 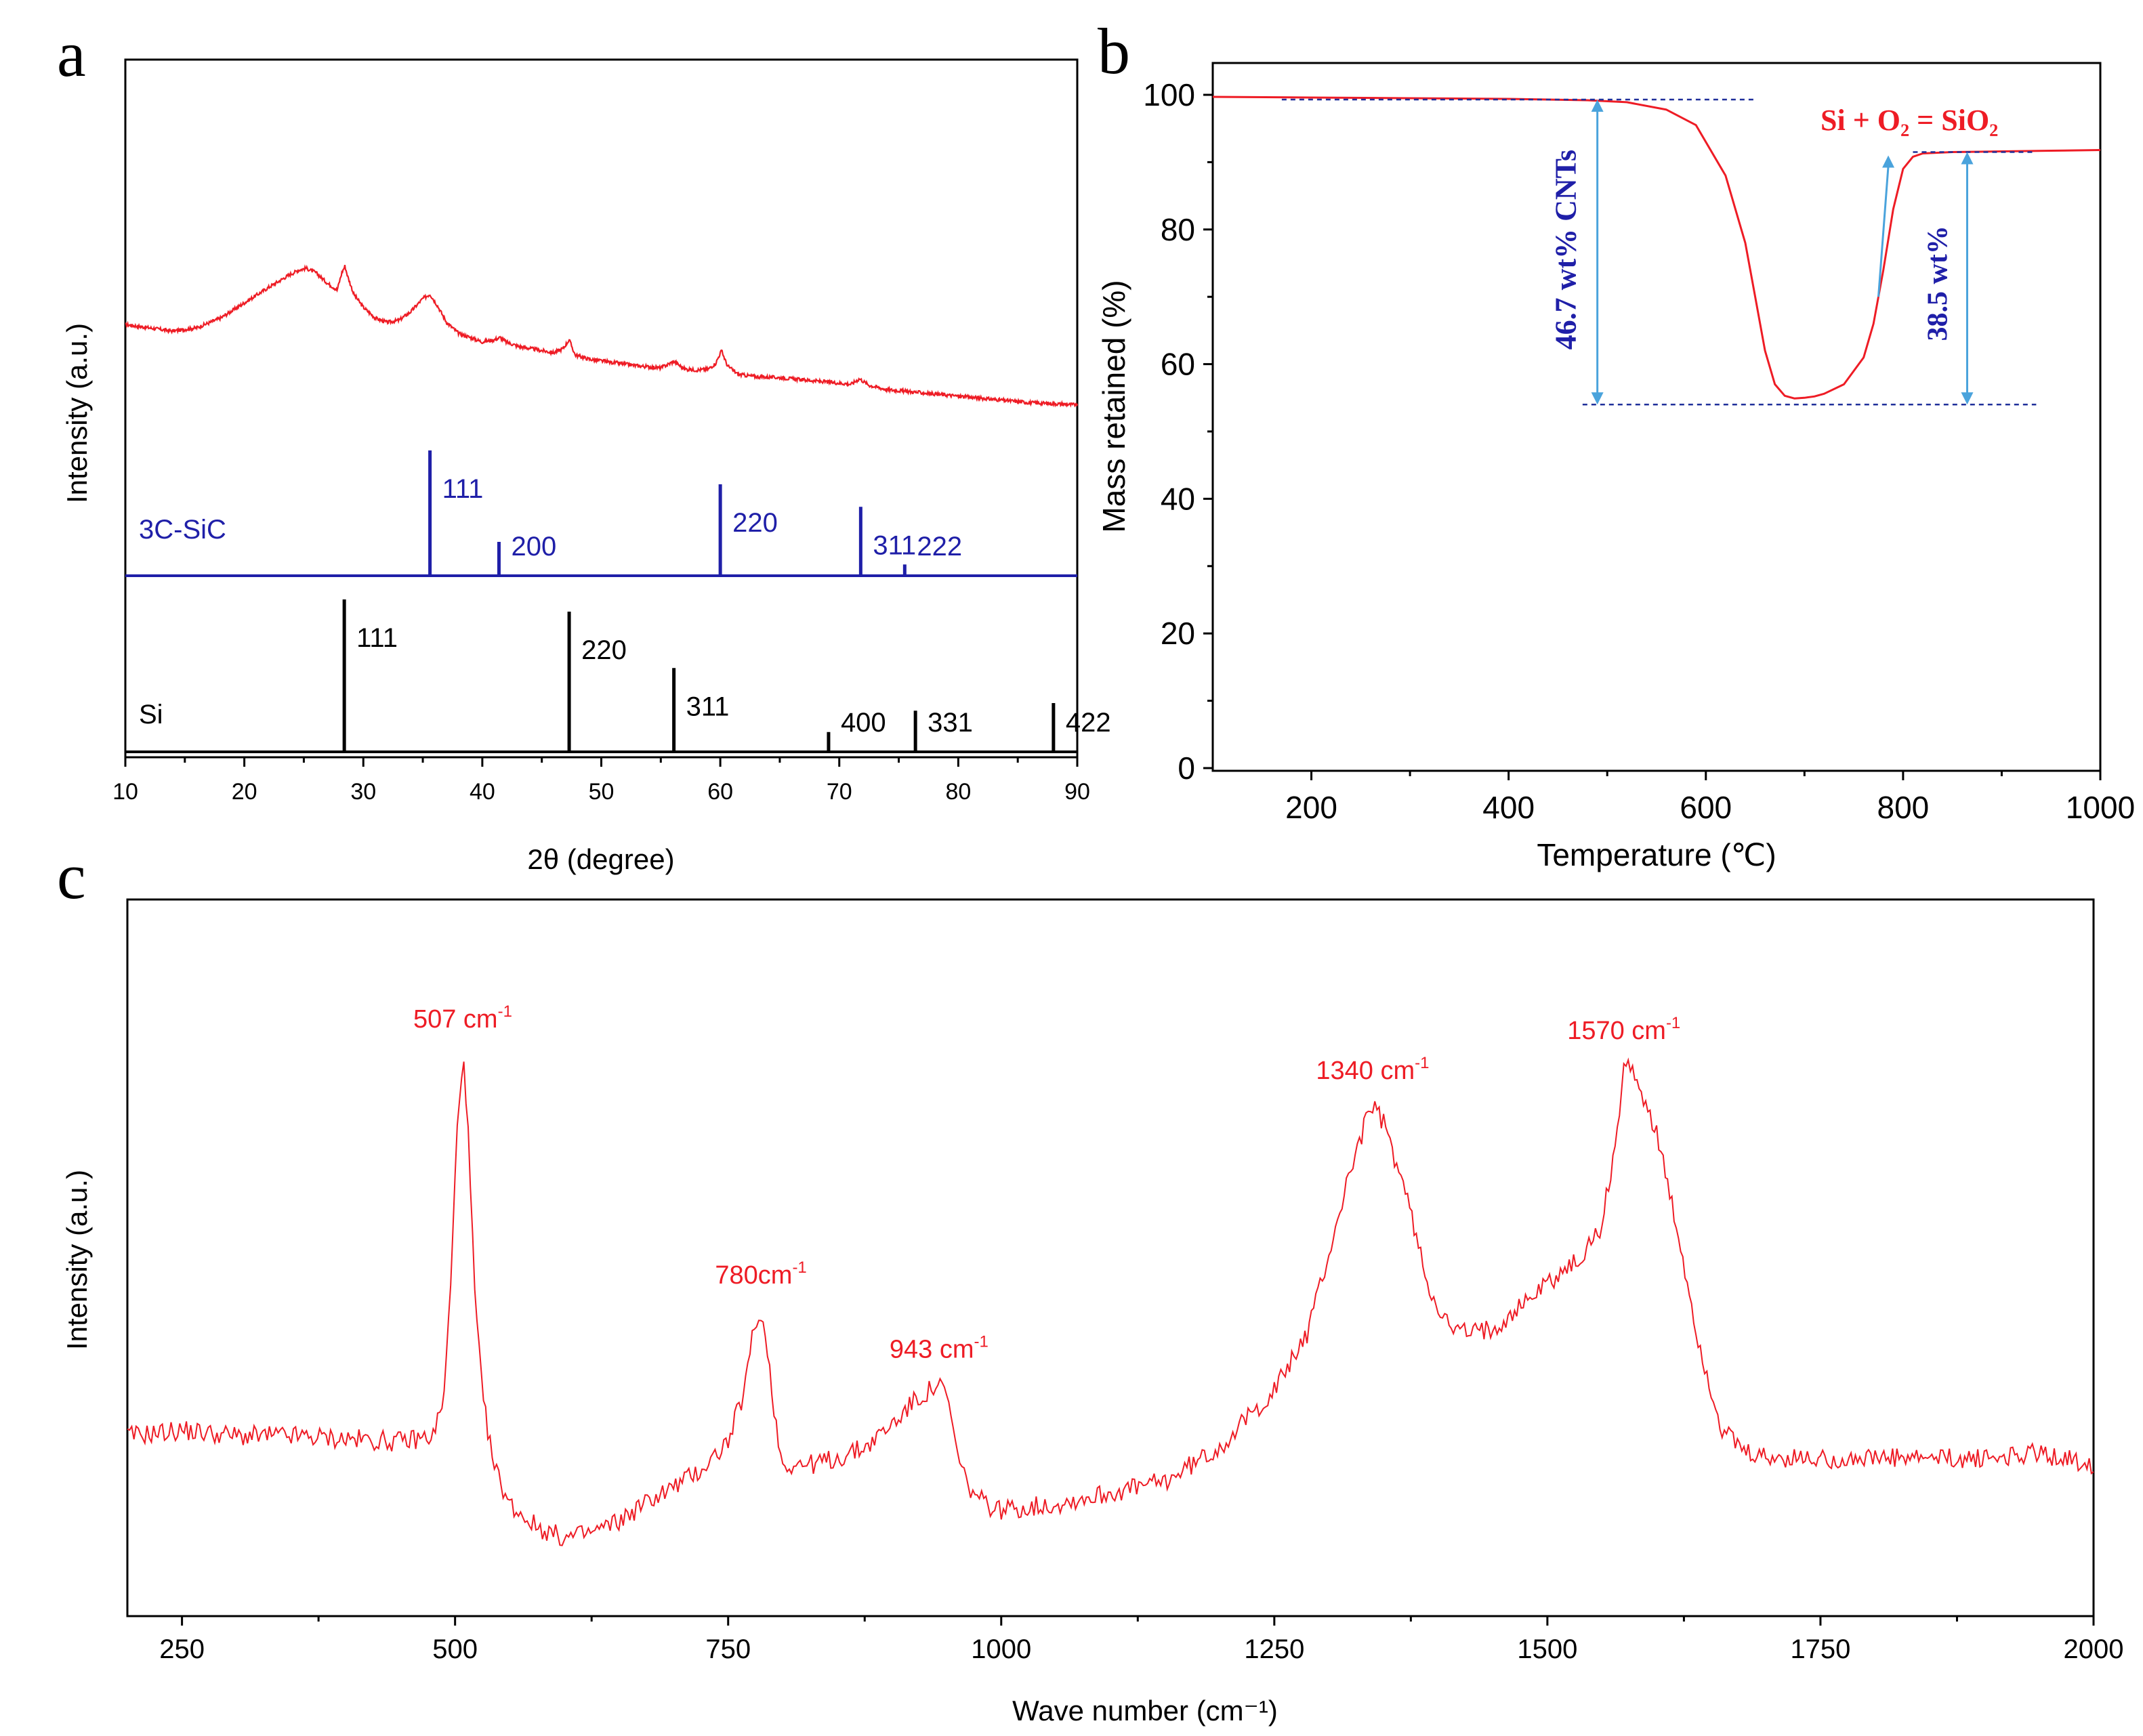 What do you see at coordinates (1888, 161) in the screenshot?
I see `panel-b-arrow-oxidation-head` at bounding box center [1888, 161].